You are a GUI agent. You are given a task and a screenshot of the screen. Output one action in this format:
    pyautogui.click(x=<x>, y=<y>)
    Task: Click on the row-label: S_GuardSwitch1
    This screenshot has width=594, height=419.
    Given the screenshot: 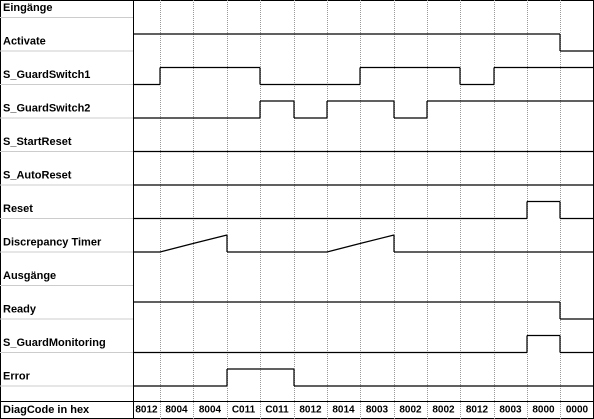 What is the action you would take?
    pyautogui.click(x=46, y=75)
    